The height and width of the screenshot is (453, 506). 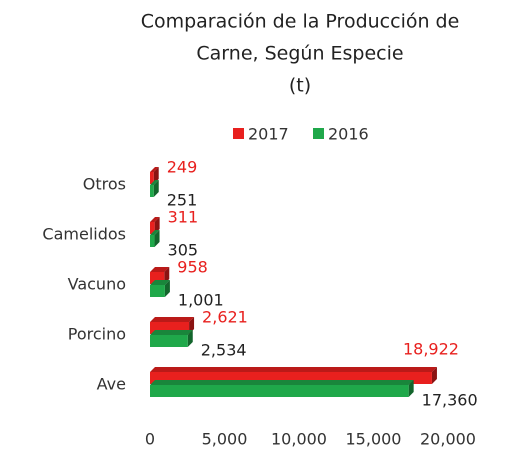 What do you see at coordinates (183, 217) in the screenshot?
I see `data-label: 311` at bounding box center [183, 217].